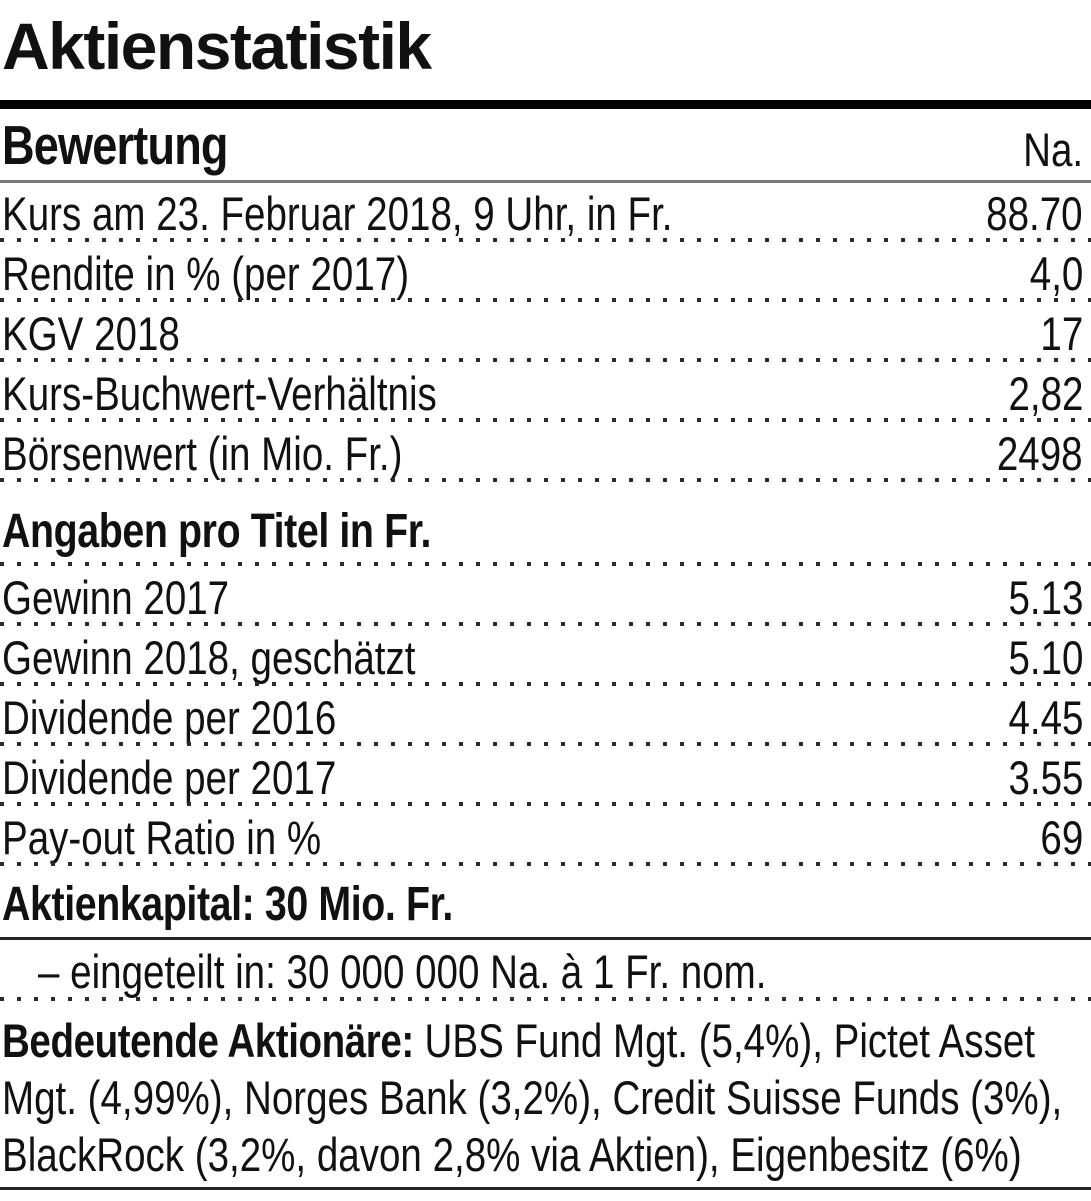  What do you see at coordinates (545, 903) in the screenshot?
I see `aktienkapital-heading: Aktienkapital: 30 Mio. Fr.` at bounding box center [545, 903].